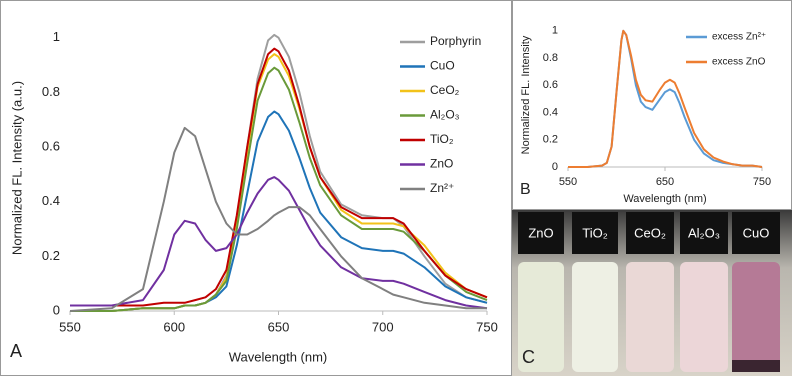 The height and width of the screenshot is (381, 792). Describe the element at coordinates (525, 189) in the screenshot. I see `panel-label: B` at that location.